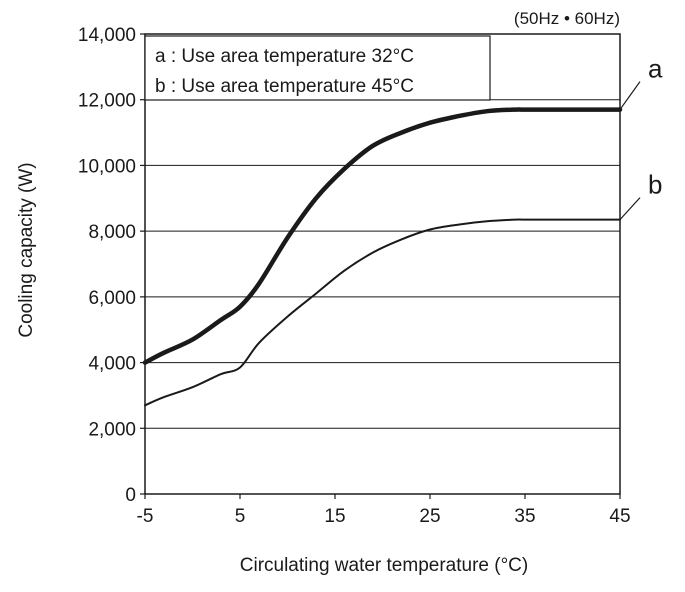 This screenshot has width=685, height=592. Describe the element at coordinates (112, 298) in the screenshot. I see `y-tick-label: 6,000` at that location.